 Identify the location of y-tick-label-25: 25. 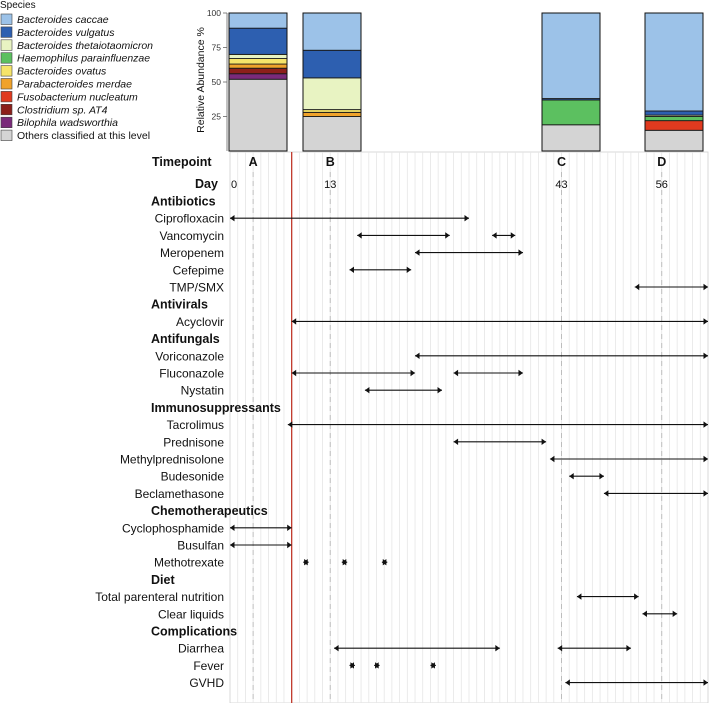
(217, 117).